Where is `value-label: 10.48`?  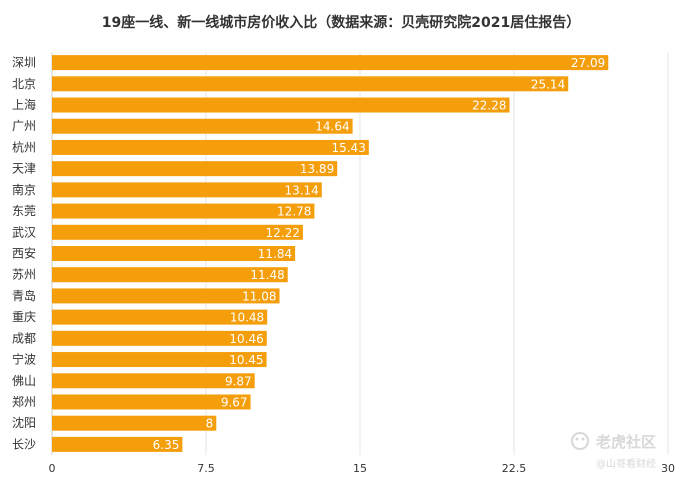
value-label: 10.48 is located at coordinates (247, 318).